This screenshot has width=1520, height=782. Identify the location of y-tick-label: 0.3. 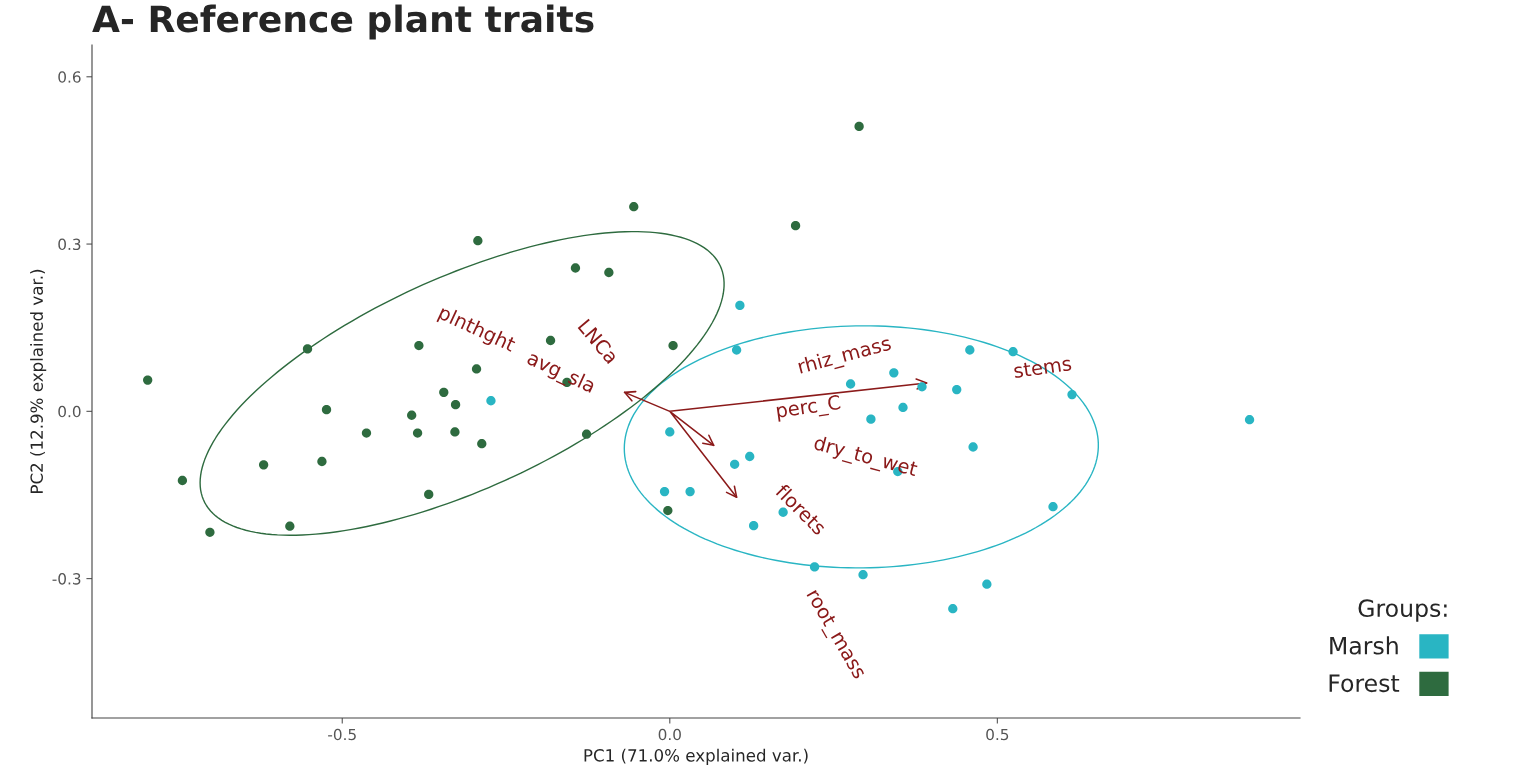
(69, 244).